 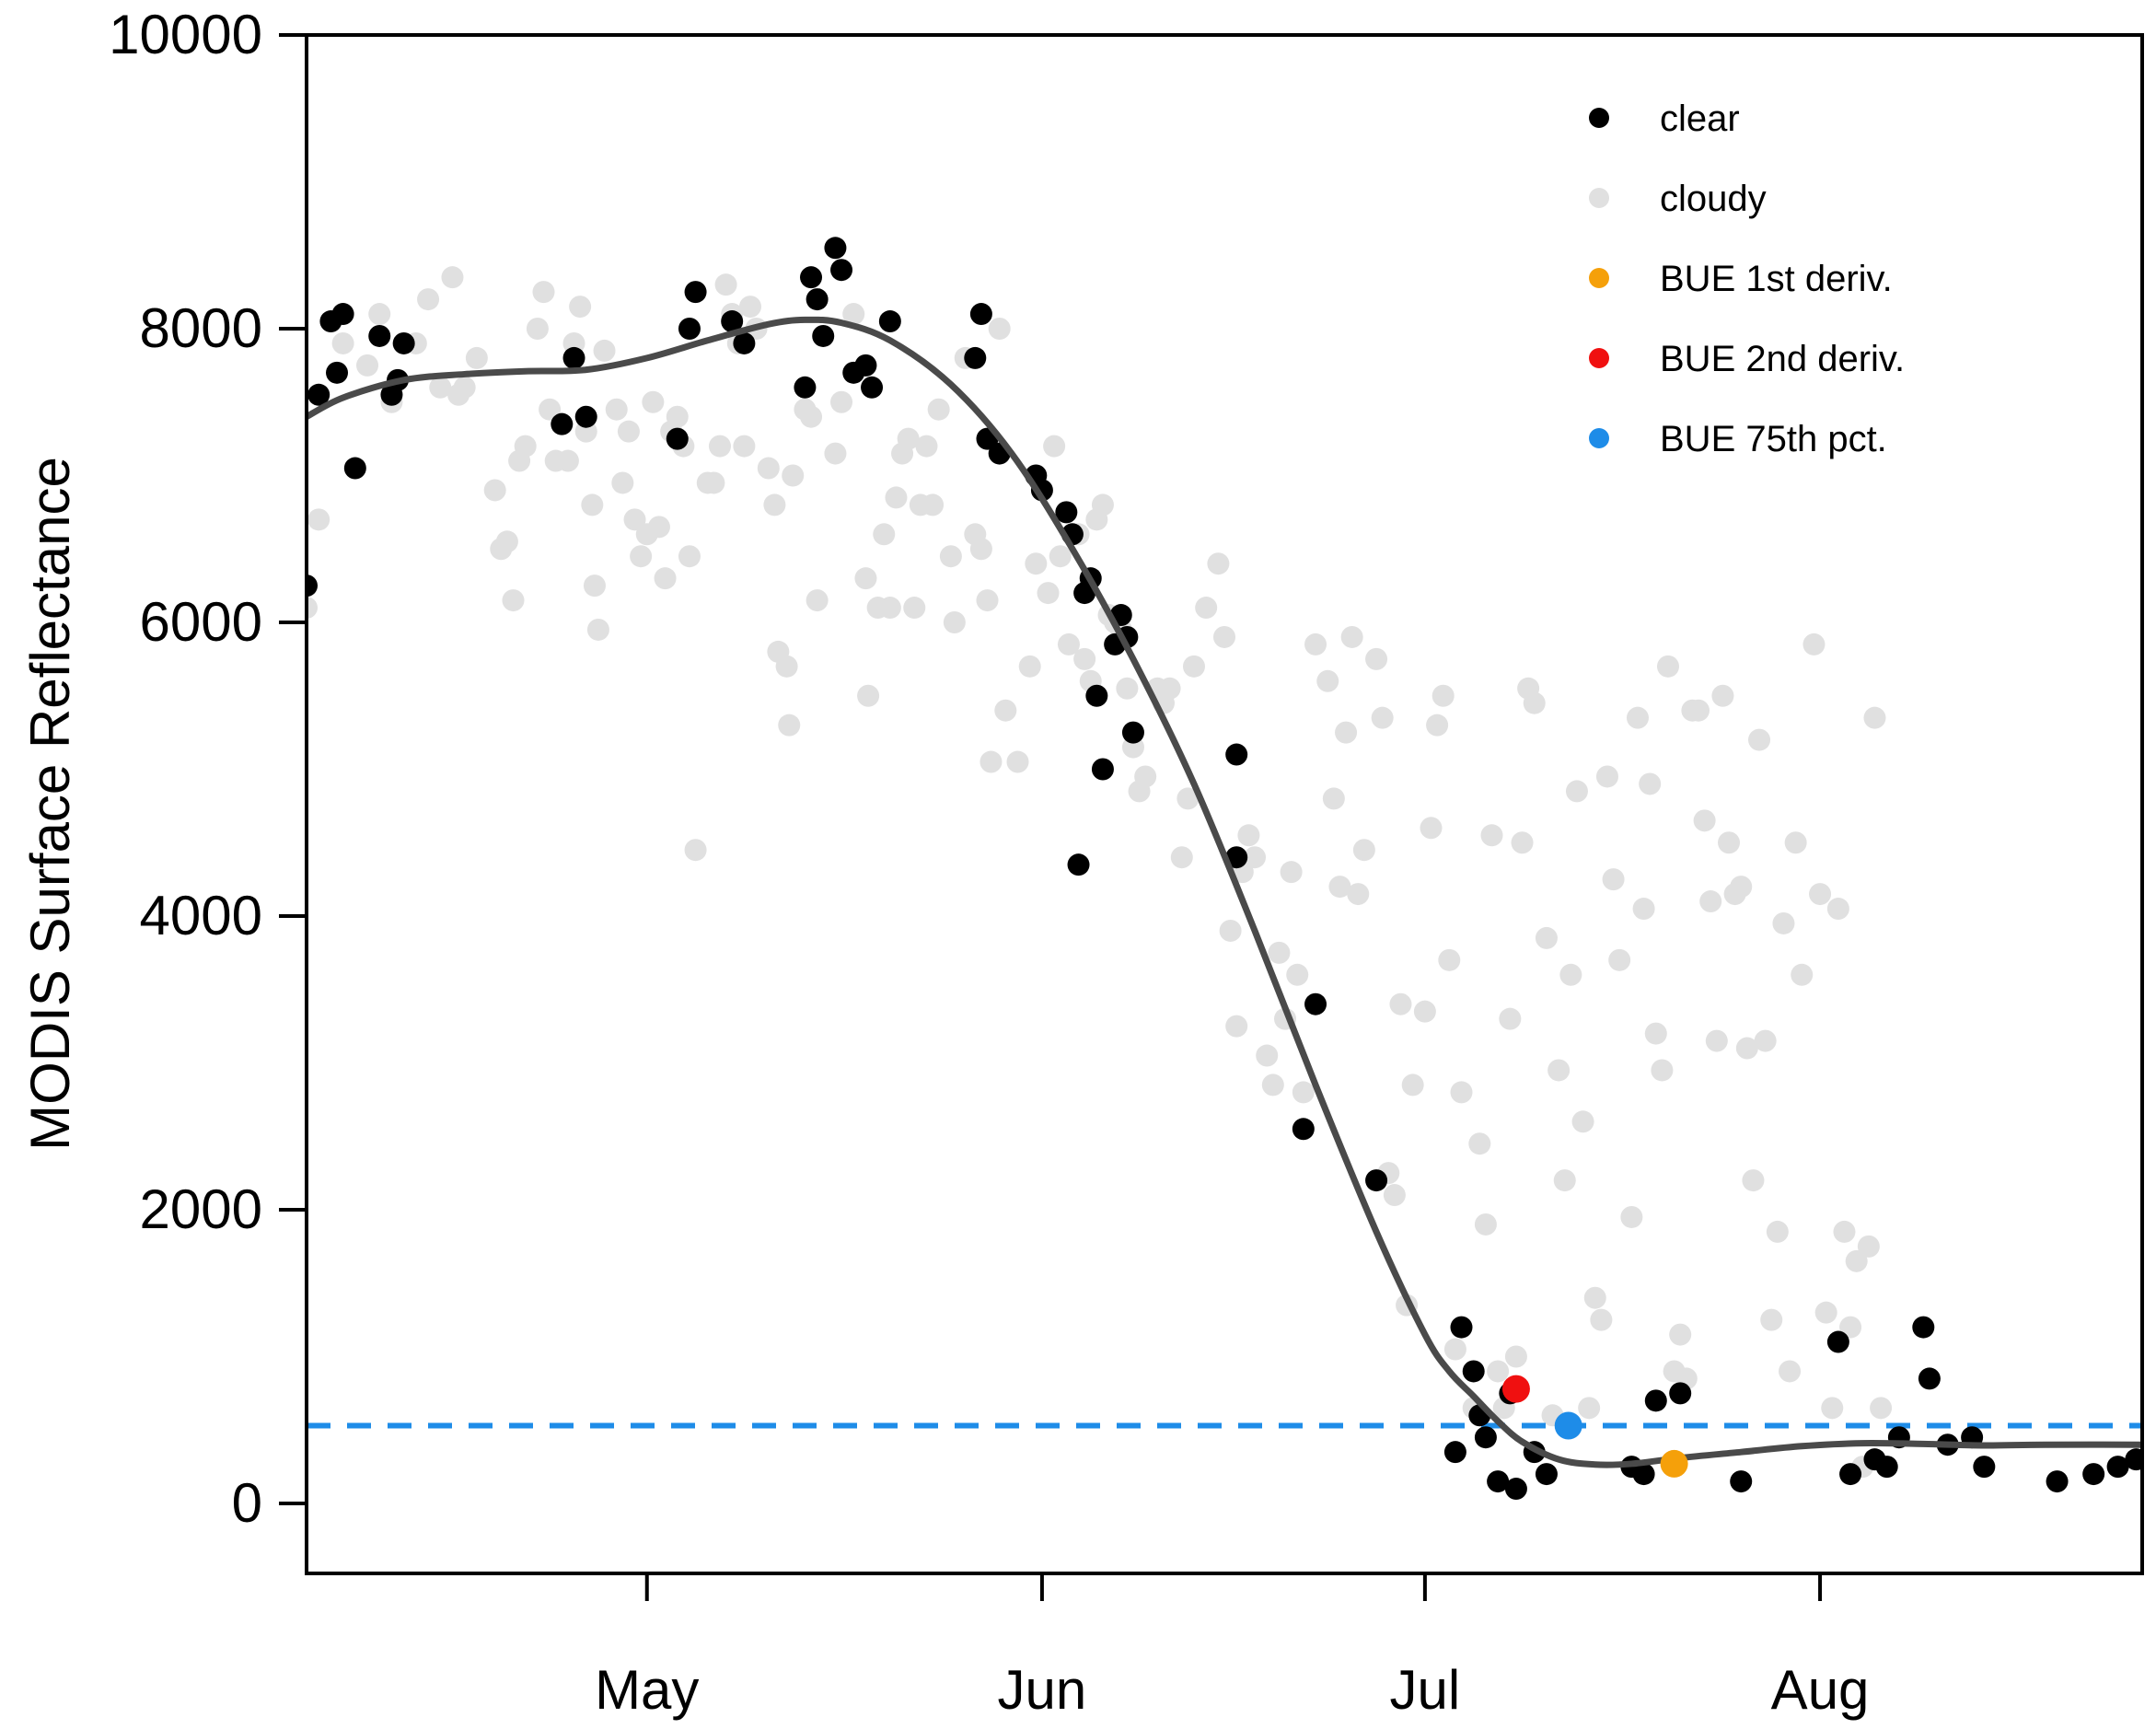 What do you see at coordinates (201, 915) in the screenshot?
I see `y-tick-label: 4000` at bounding box center [201, 915].